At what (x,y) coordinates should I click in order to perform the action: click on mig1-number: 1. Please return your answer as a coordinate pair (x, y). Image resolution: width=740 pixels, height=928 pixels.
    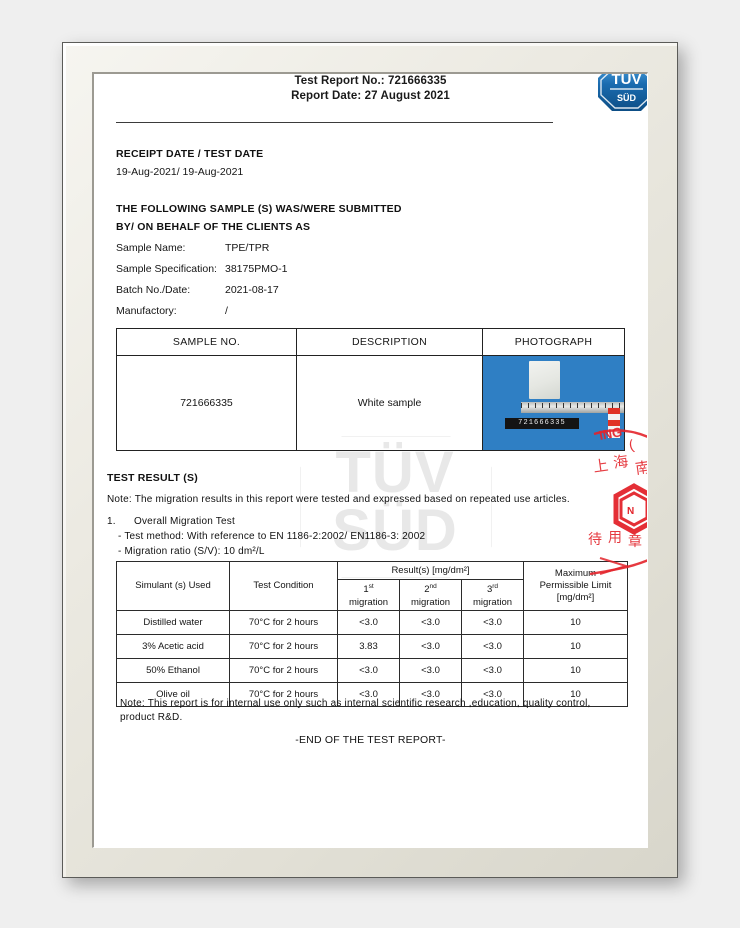
    Looking at the image, I should click on (366, 590).